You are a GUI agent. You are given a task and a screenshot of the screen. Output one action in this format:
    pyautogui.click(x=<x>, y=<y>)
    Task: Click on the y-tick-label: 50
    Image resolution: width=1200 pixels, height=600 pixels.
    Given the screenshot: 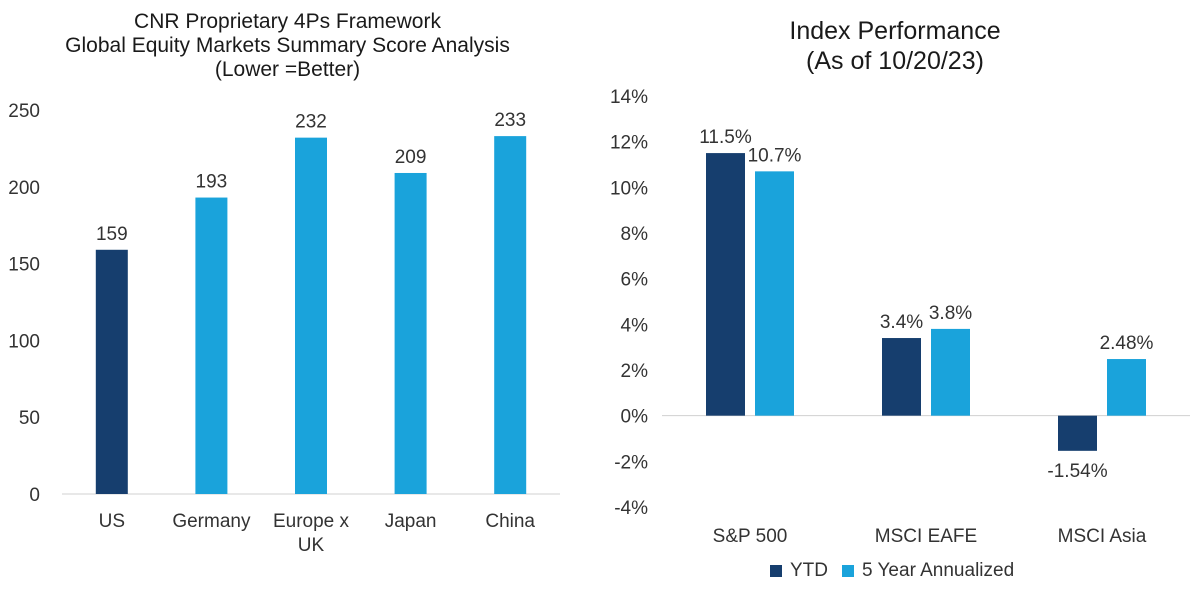 What is the action you would take?
    pyautogui.click(x=29, y=418)
    